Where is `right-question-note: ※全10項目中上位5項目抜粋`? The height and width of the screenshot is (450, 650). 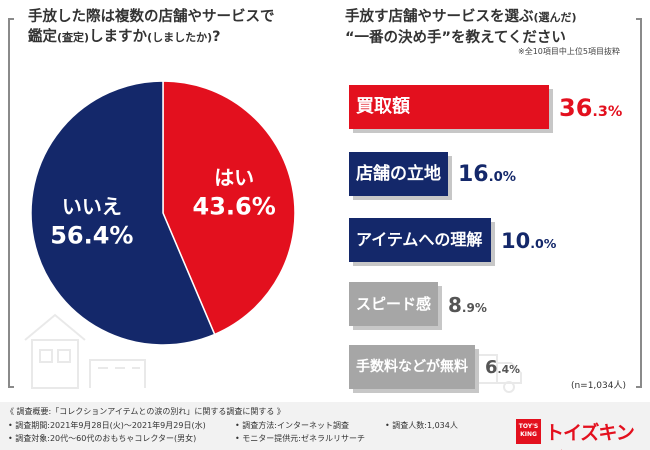 right-question-note: ※全10項目中上位5項目抜粋 is located at coordinates (569, 51).